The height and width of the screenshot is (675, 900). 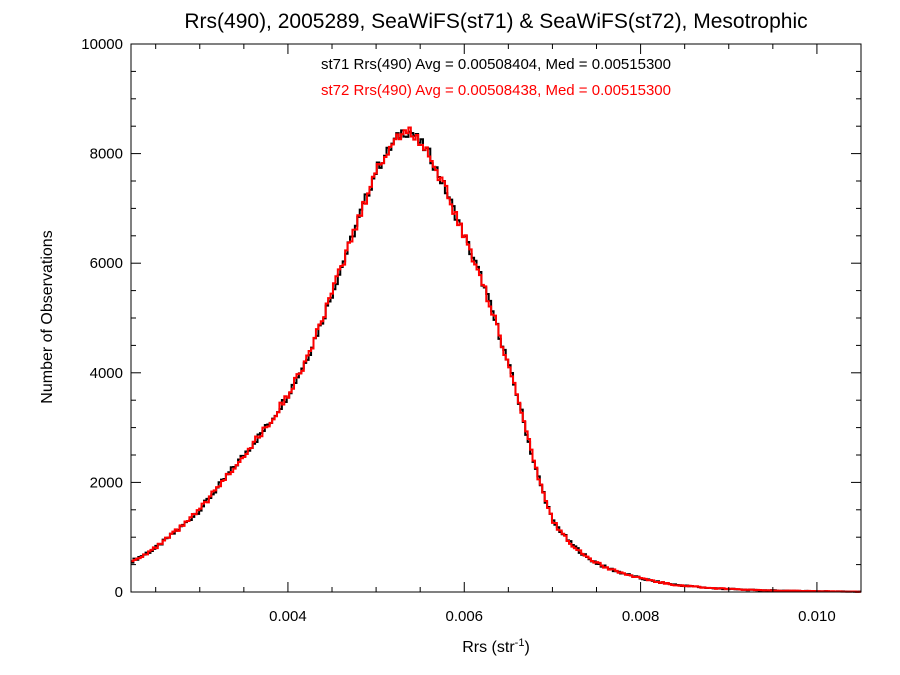 I want to click on y-tick-label: 4000, so click(x=106, y=373).